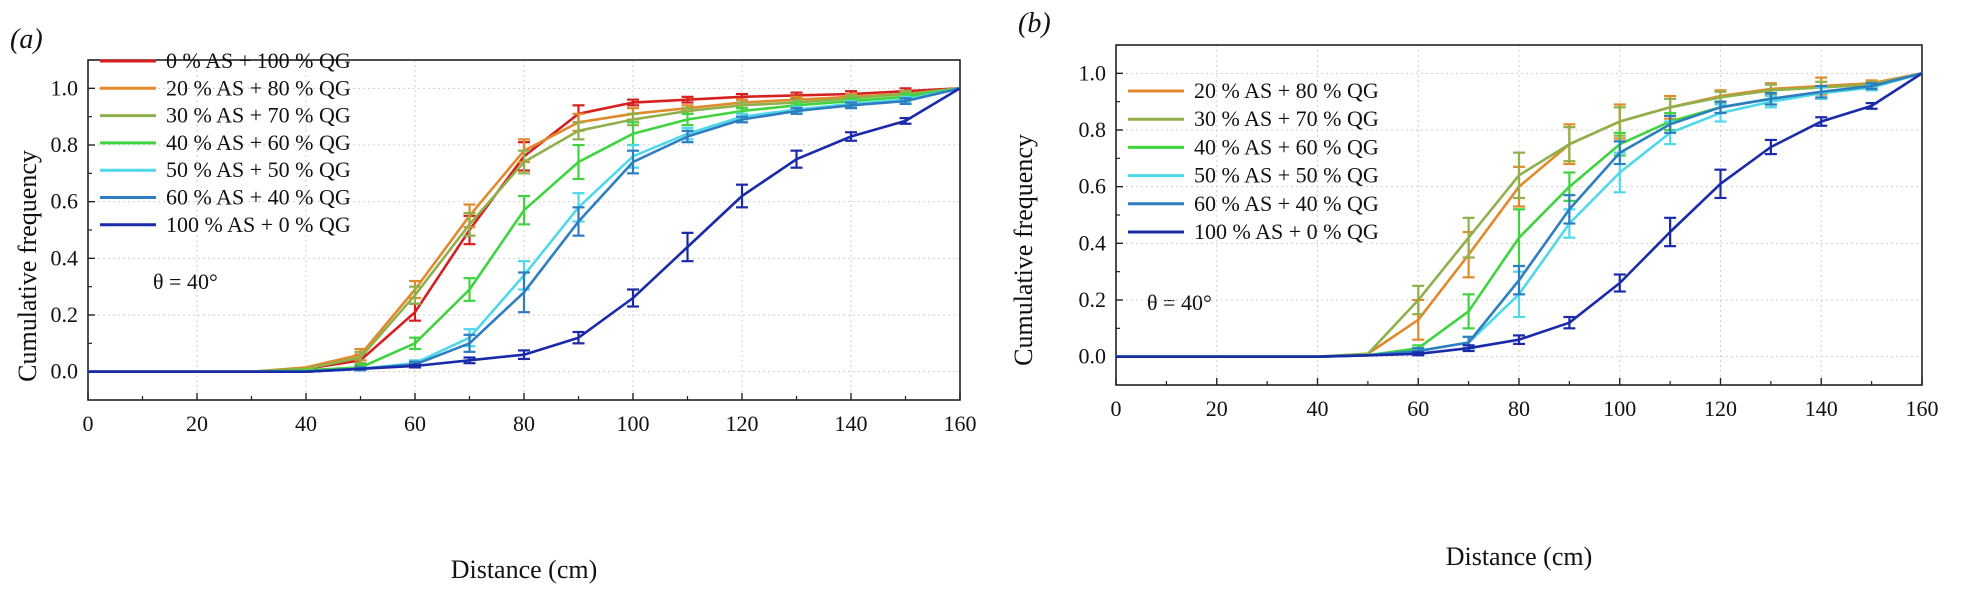  What do you see at coordinates (1093, 72) in the screenshot?
I see `y-tick-label: 1.0` at bounding box center [1093, 72].